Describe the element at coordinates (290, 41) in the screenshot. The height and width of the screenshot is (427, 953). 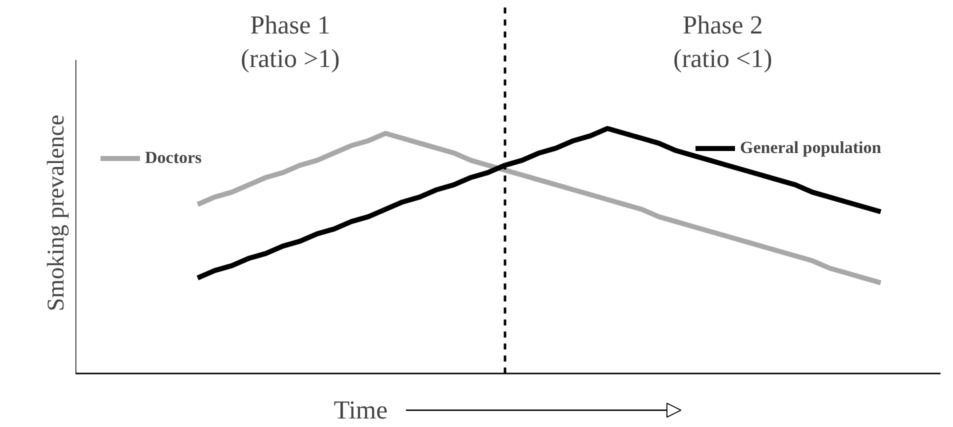
I see `text: Phase 1 (ratio >1)` at that location.